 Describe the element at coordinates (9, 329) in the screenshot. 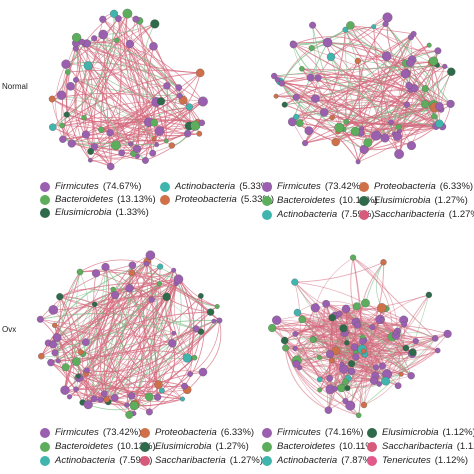

I see `row-label-ovx: Ovx` at that location.